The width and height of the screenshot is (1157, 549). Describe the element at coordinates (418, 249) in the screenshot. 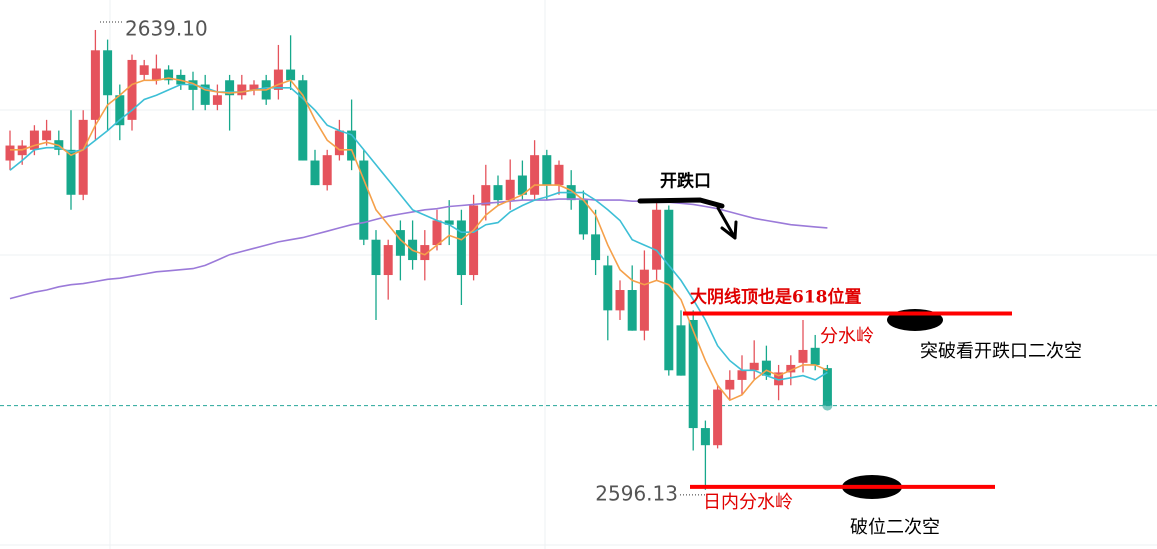

I see `moving-average` at that location.